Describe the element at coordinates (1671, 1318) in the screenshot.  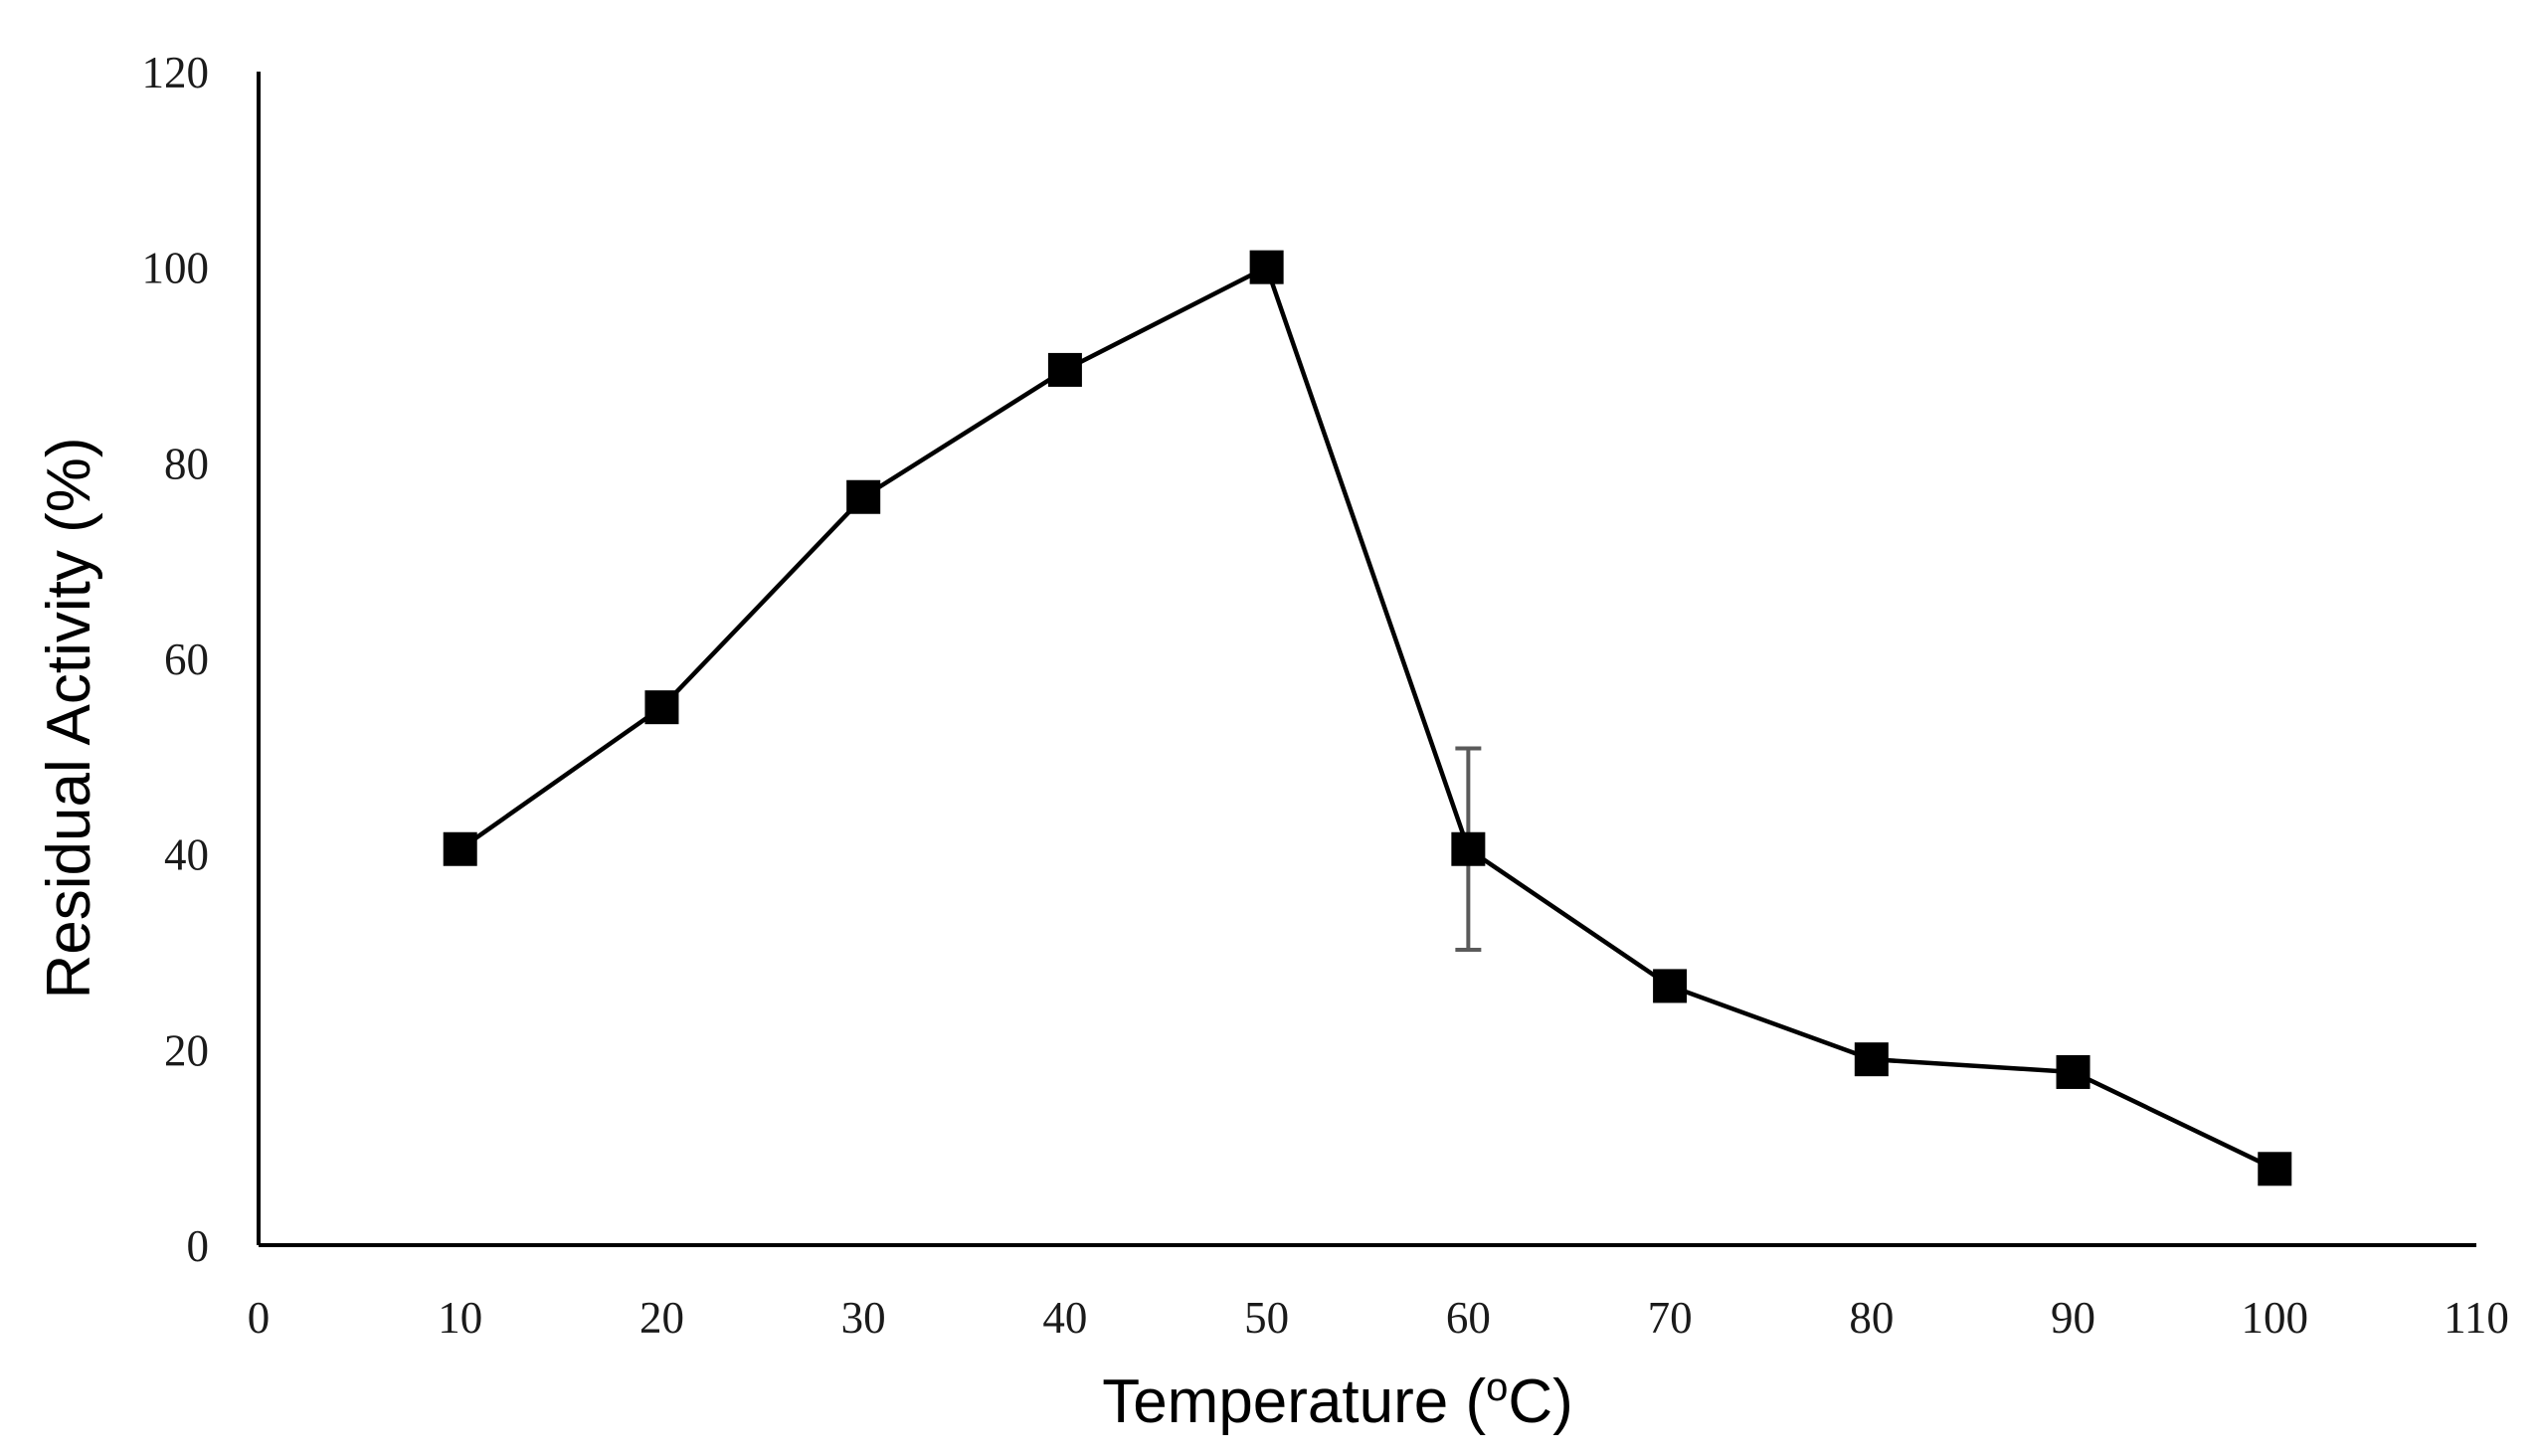
I see `x-tick-label: 70` at that location.